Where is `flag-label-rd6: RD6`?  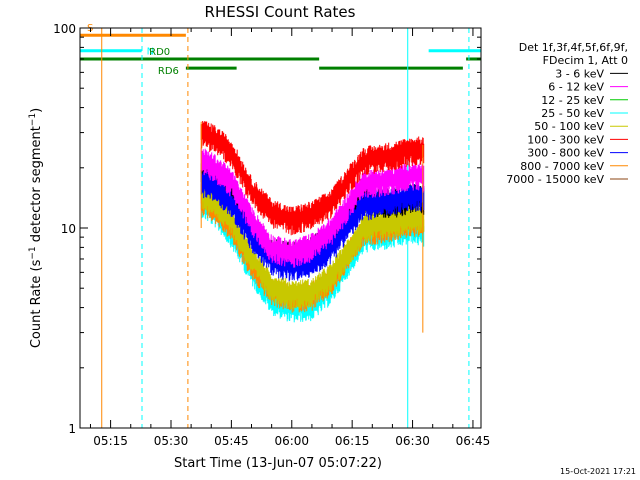
flag-label-rd6: RD6 is located at coordinates (168, 71).